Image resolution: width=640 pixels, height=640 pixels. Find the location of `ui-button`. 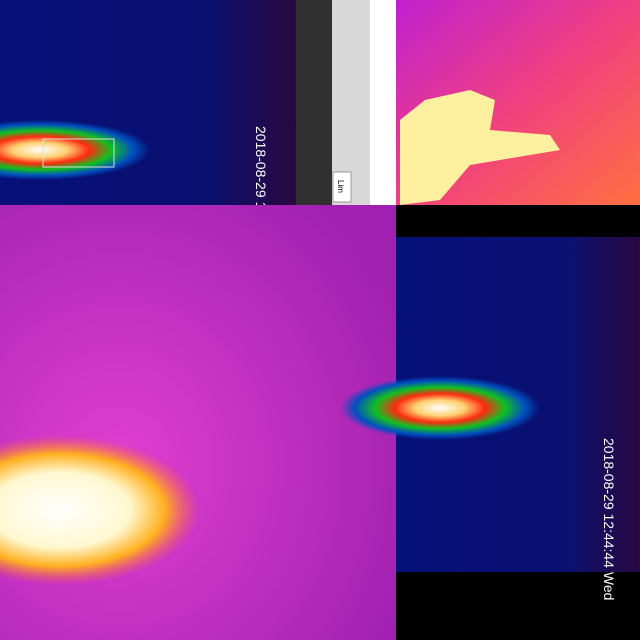

ui-button is located at coordinates (342, 187).